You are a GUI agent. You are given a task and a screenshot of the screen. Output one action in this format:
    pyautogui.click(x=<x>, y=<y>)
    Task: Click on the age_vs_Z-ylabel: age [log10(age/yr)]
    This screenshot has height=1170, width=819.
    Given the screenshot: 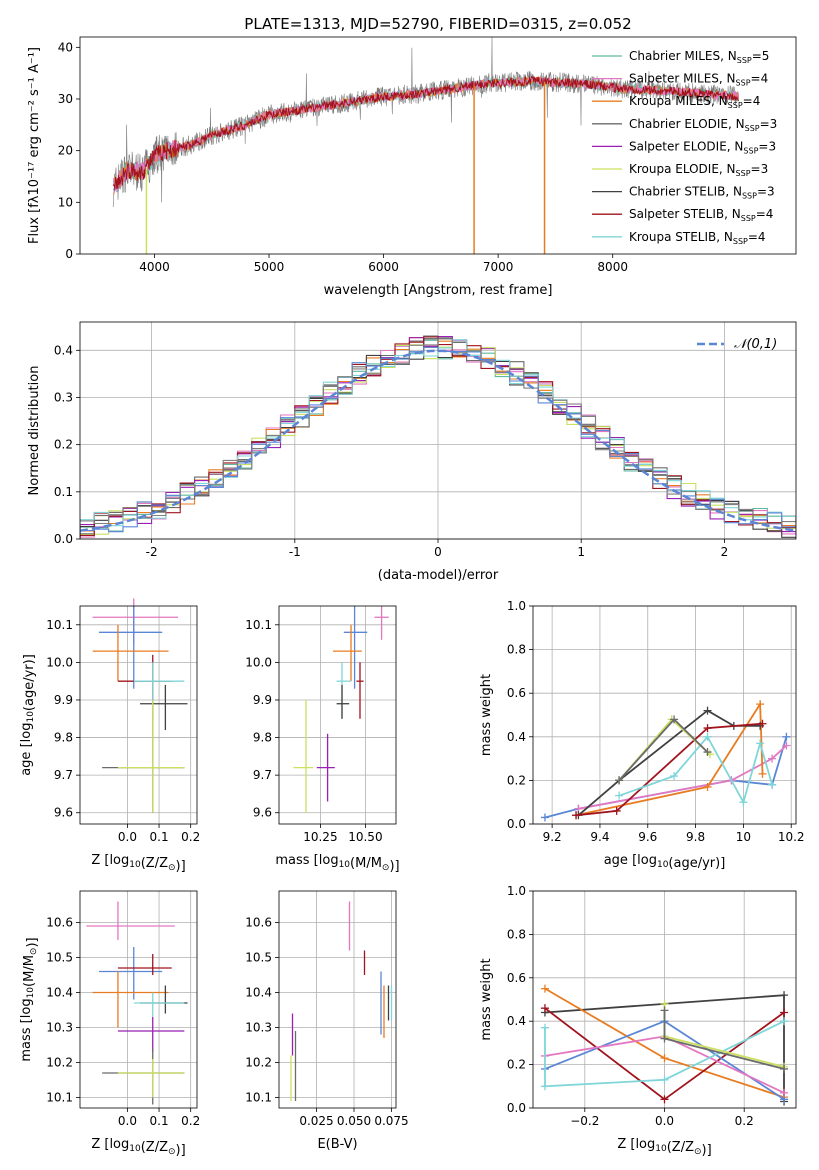 What is the action you would take?
    pyautogui.click(x=28, y=715)
    